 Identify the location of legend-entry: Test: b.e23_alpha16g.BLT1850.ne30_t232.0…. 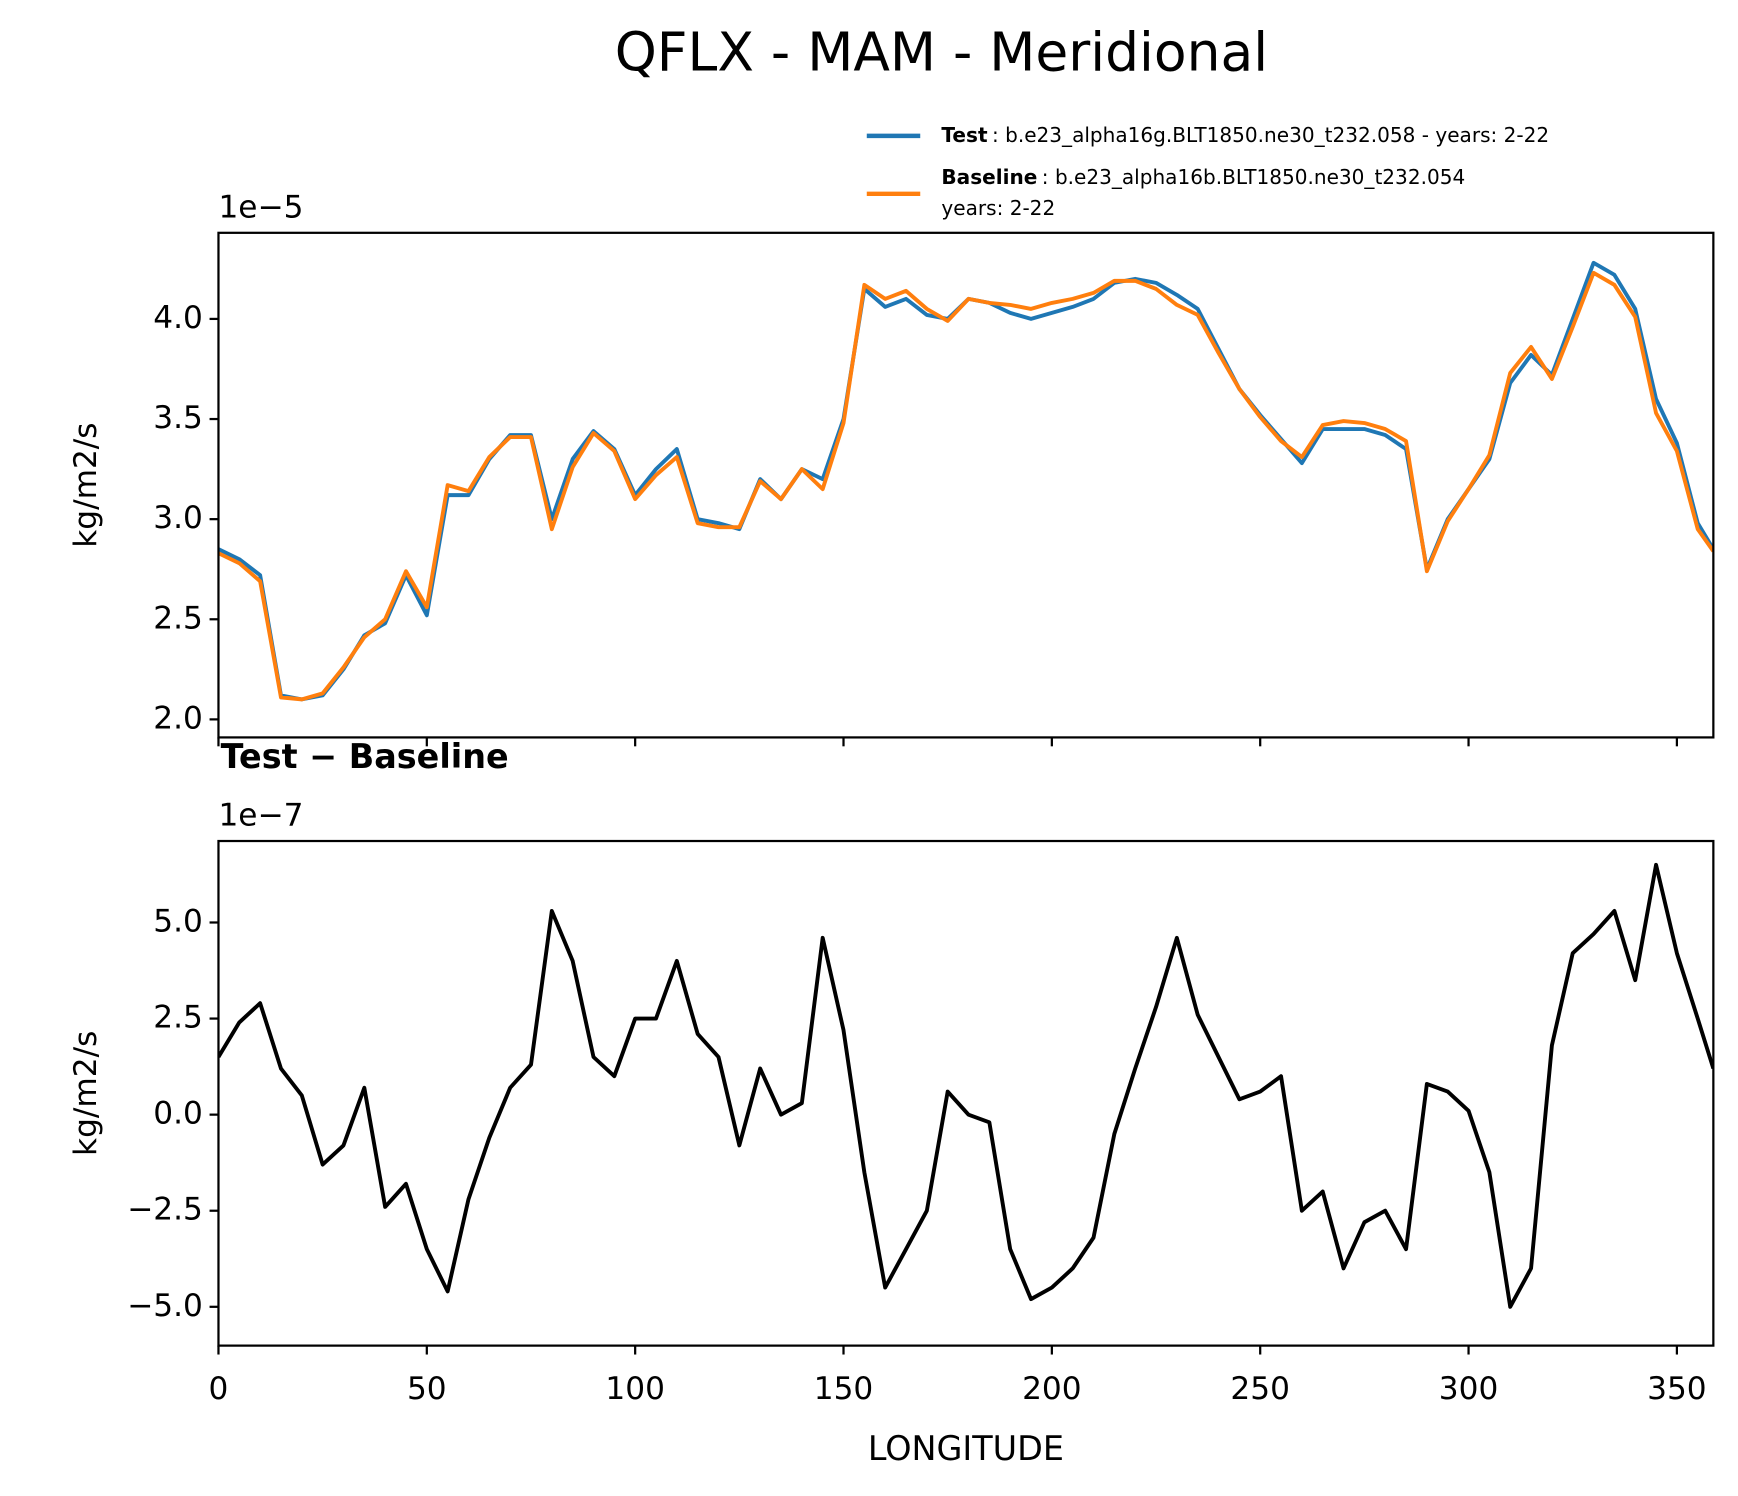
(1245, 134).